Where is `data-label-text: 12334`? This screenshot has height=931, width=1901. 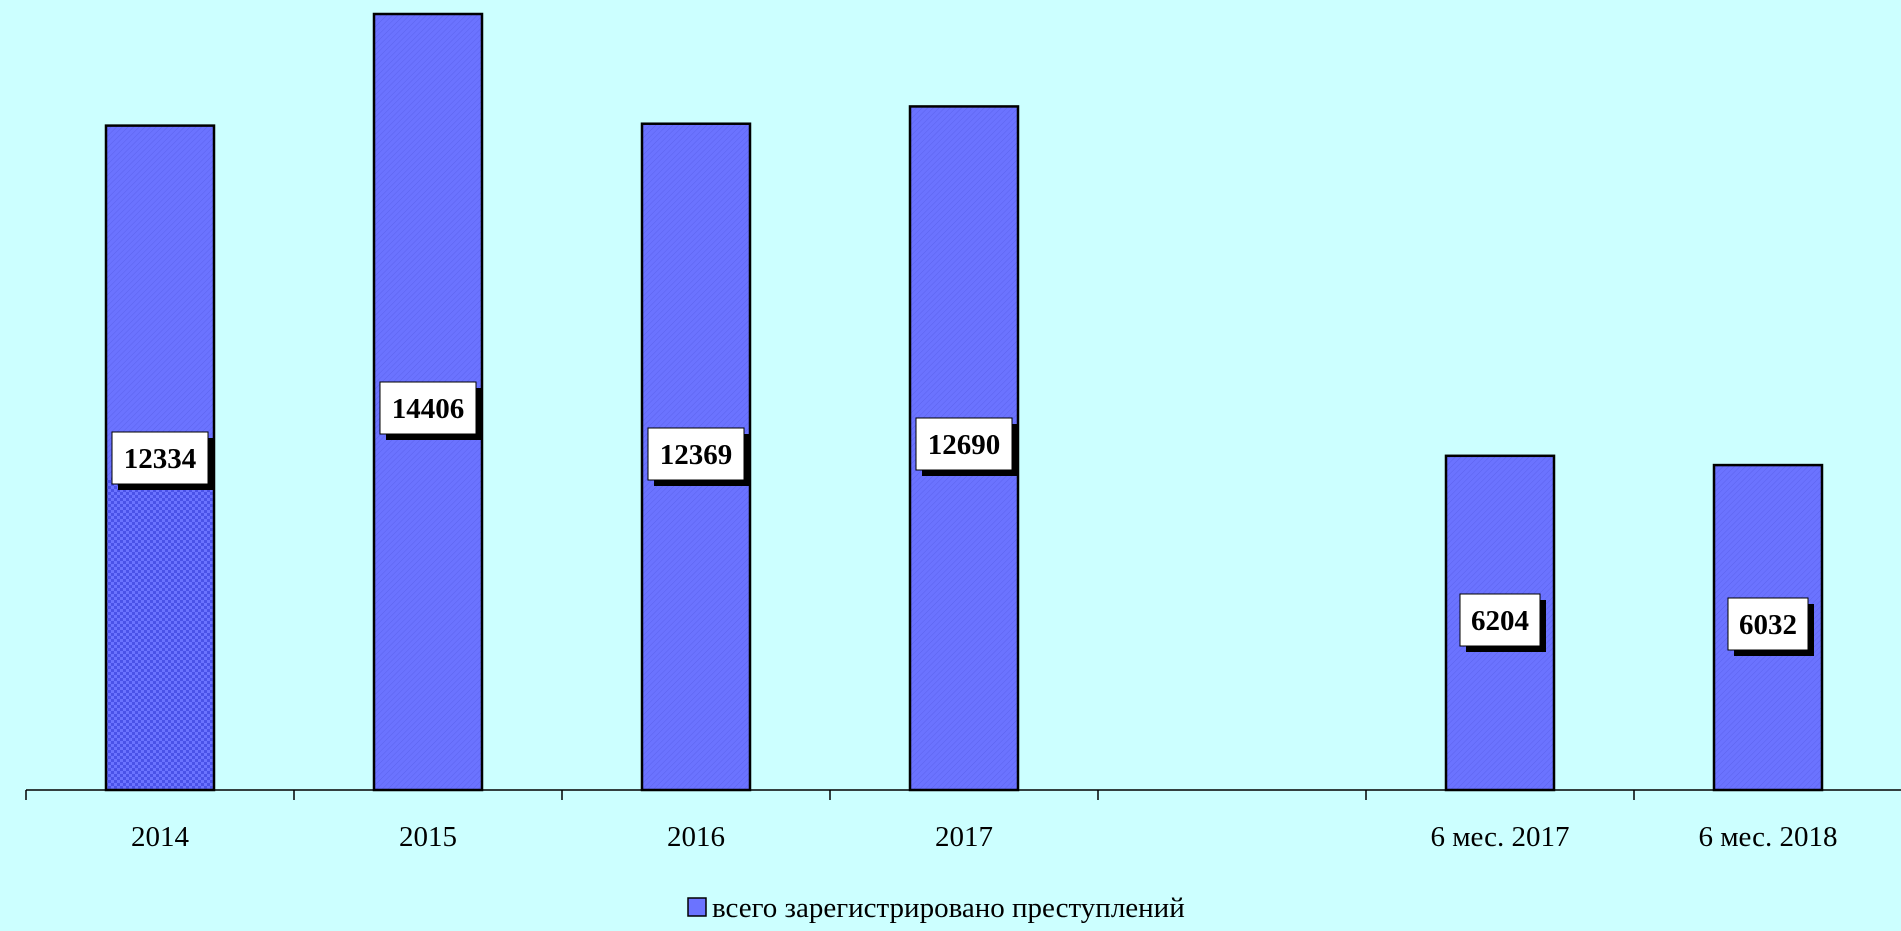 data-label-text: 12334 is located at coordinates (160, 459).